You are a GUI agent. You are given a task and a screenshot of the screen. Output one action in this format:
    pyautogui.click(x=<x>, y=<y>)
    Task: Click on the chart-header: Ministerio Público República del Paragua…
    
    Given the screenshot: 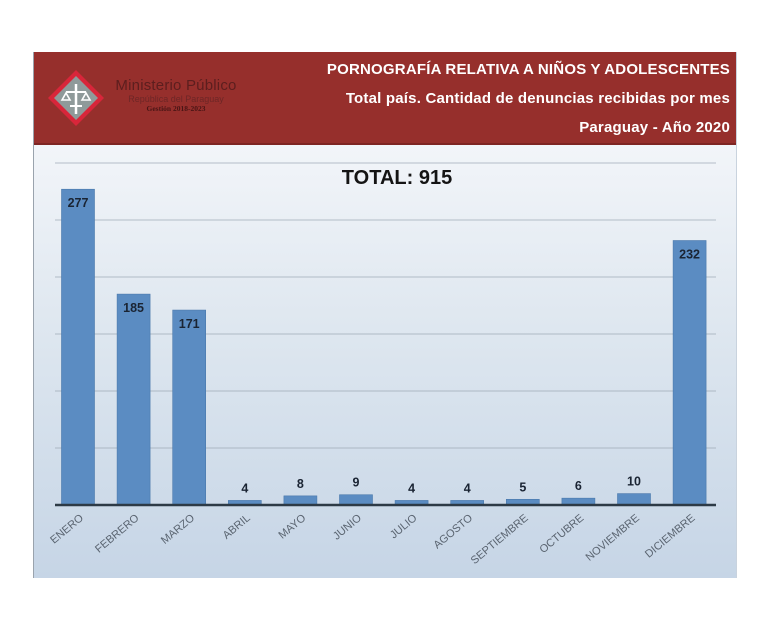 What is the action you would take?
    pyautogui.click(x=385, y=98)
    